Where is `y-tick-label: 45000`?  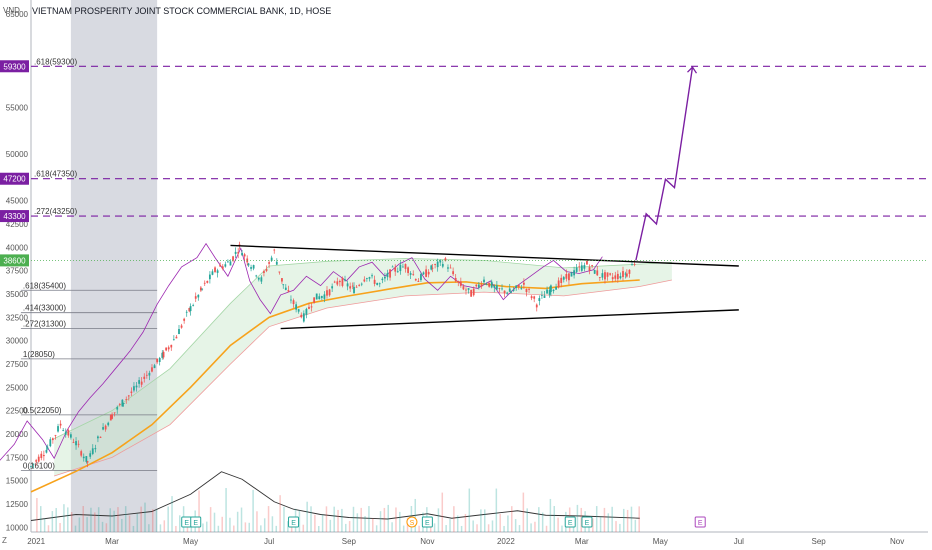
y-tick-label: 45000 is located at coordinates (17, 201).